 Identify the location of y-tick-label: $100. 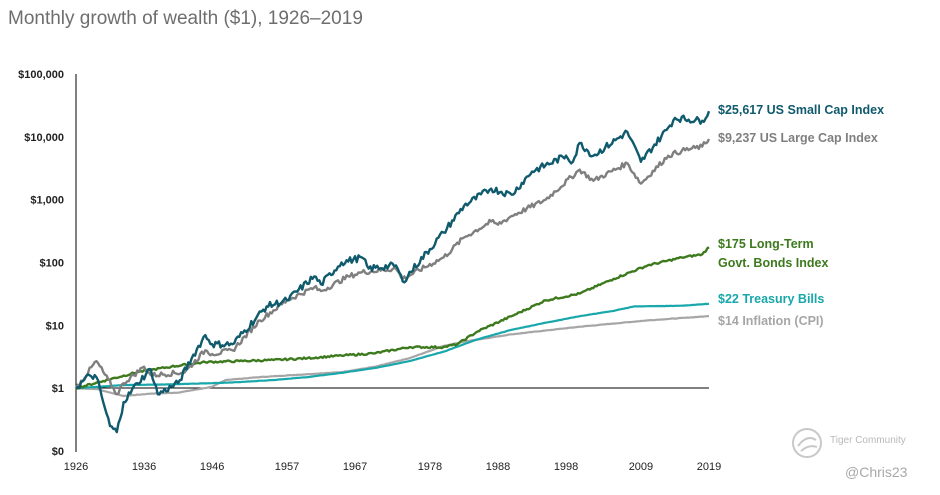
(52, 264).